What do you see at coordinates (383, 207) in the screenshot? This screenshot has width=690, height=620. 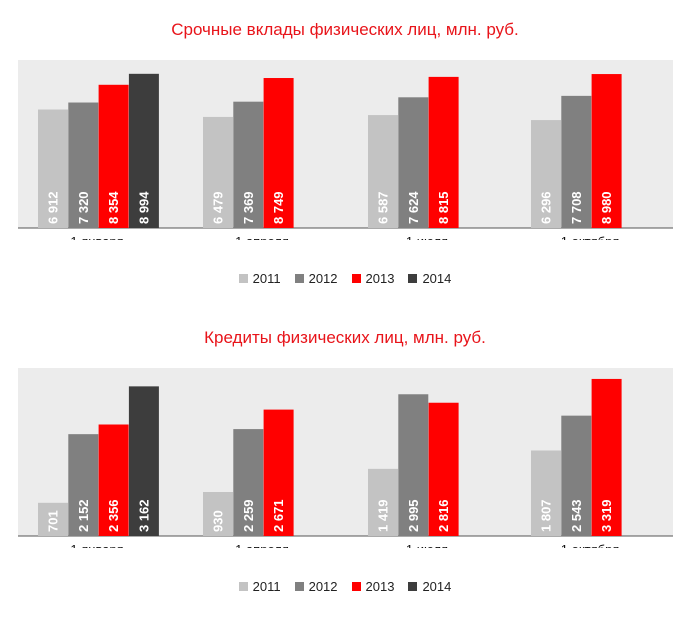 I see `data-label: 6 587` at bounding box center [383, 207].